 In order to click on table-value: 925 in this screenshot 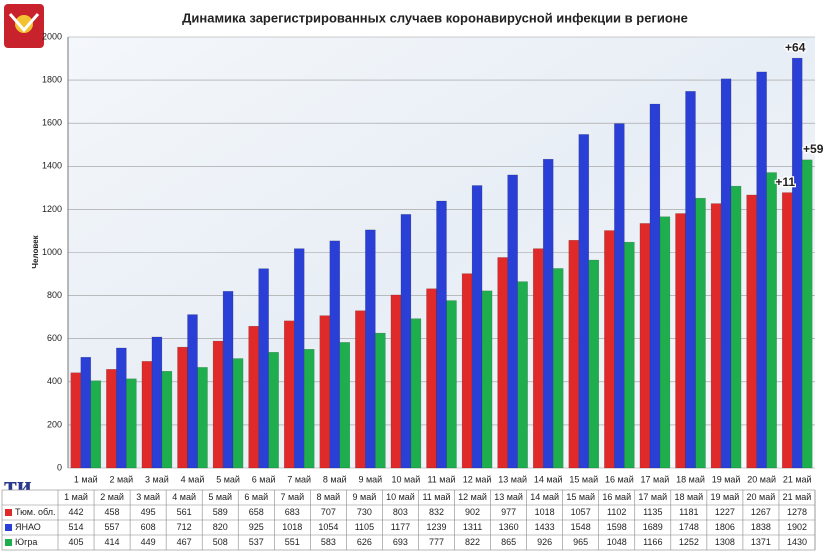, I will do `click(256, 527)`.